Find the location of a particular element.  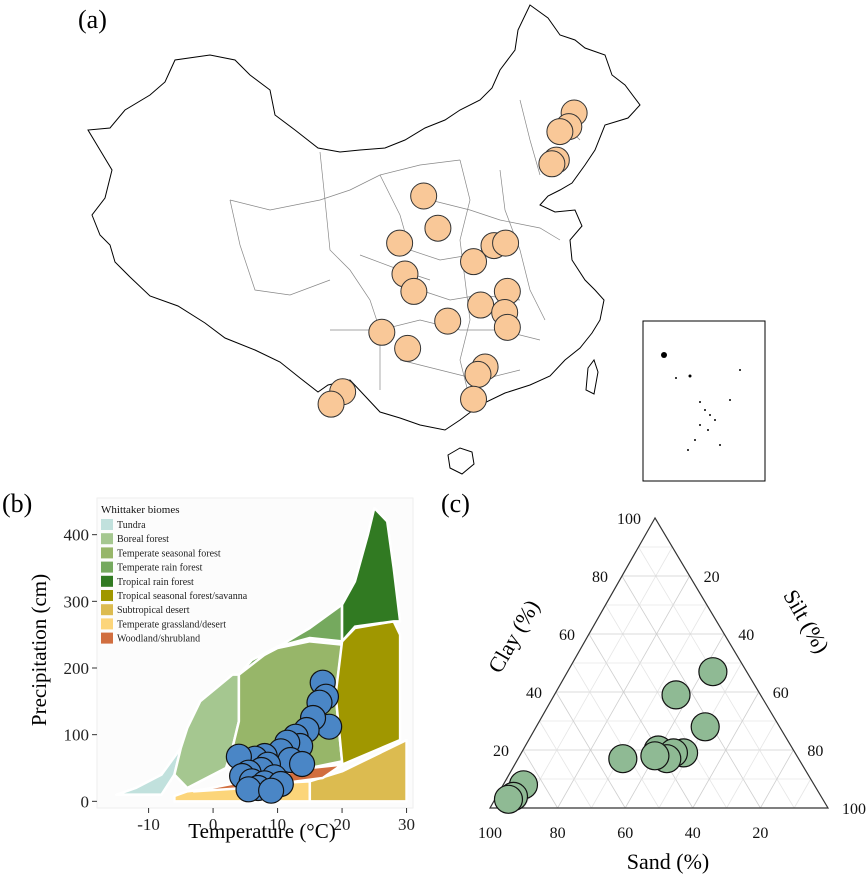

taiwan-outline is located at coordinates (592, 376).